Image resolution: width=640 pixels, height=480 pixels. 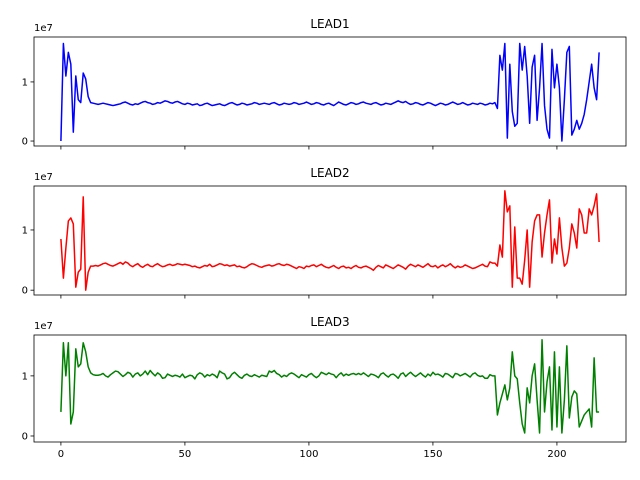 I want to click on subplot-title: LEAD2, so click(x=329, y=173).